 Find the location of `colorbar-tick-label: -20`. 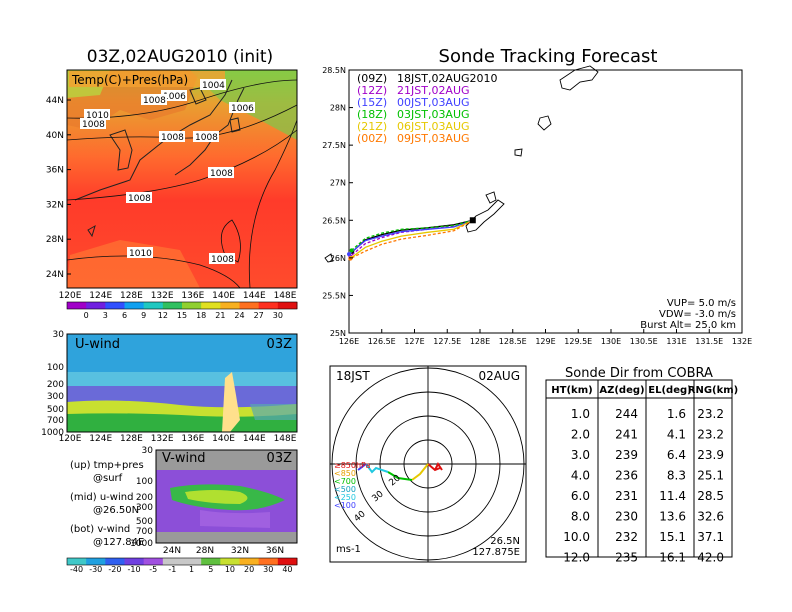

colorbar-tick-label: -20 is located at coordinates (114, 569).